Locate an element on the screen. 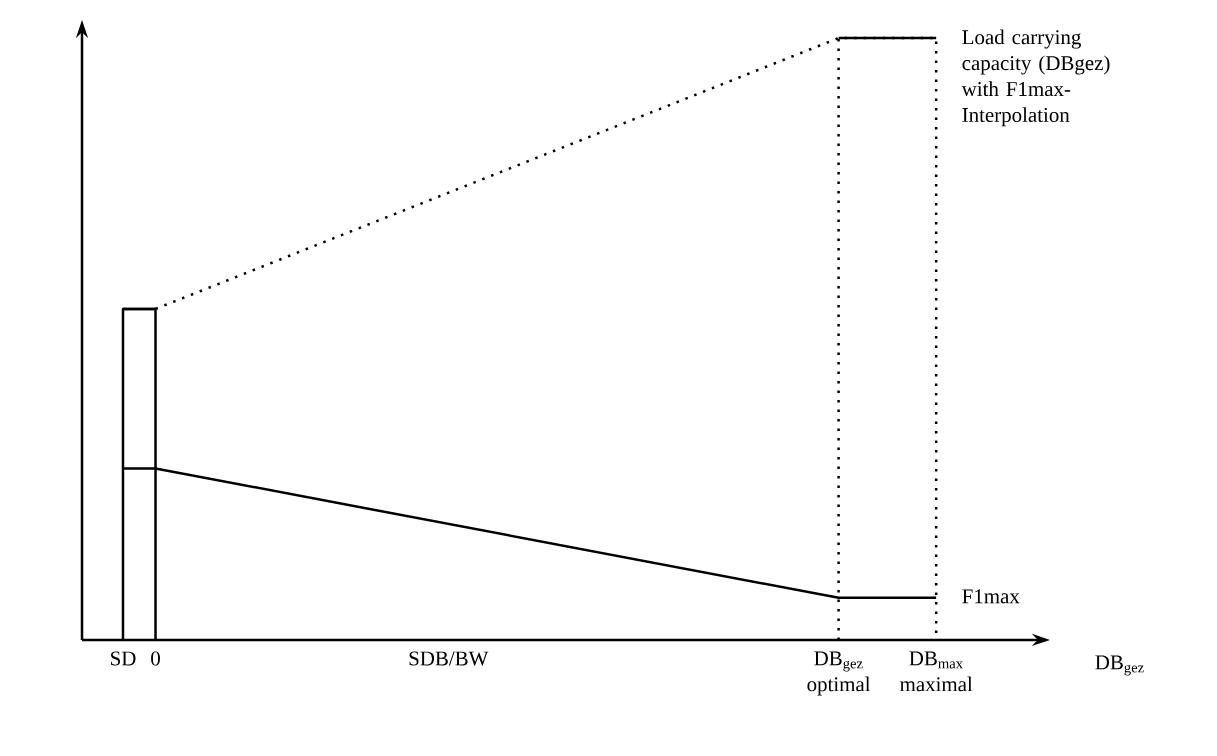 This screenshot has height=756, width=1217. series-label: F1max is located at coordinates (991, 596).